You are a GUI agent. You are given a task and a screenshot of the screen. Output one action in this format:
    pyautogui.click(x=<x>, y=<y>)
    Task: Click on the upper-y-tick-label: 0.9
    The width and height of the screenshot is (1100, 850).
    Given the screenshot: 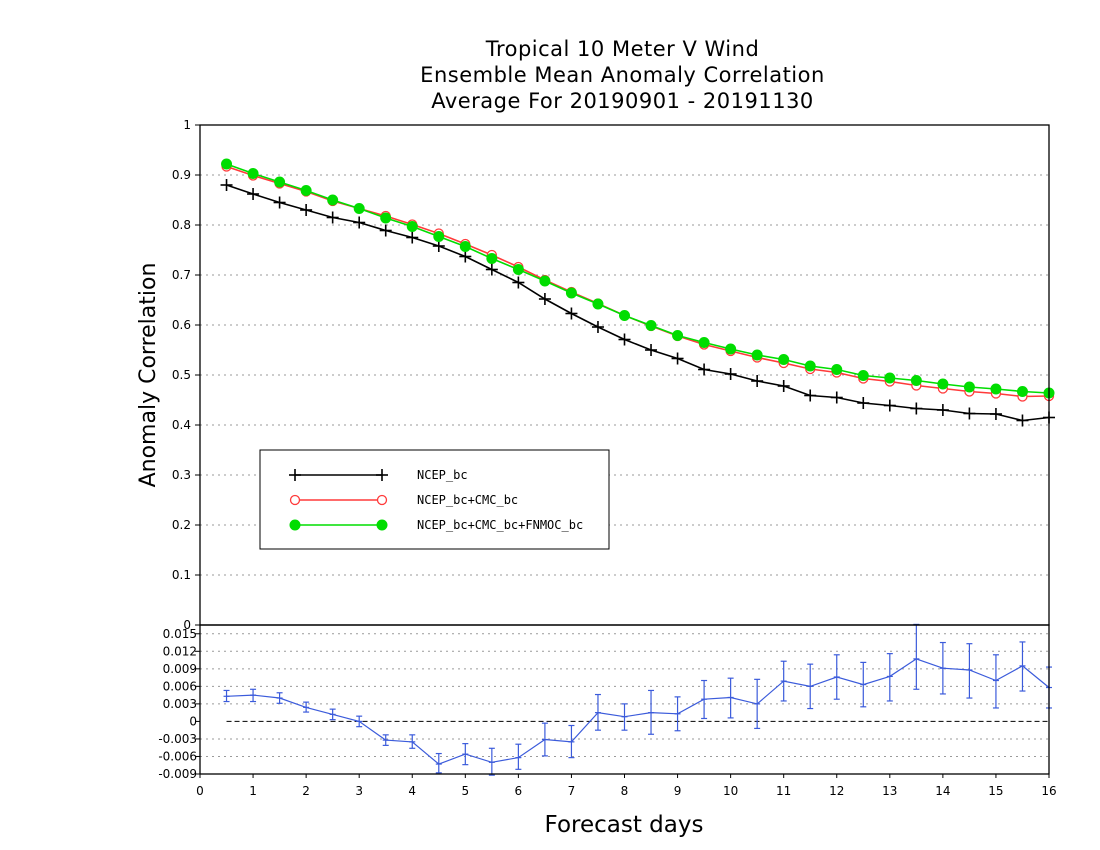 What is the action you would take?
    pyautogui.click(x=181, y=175)
    